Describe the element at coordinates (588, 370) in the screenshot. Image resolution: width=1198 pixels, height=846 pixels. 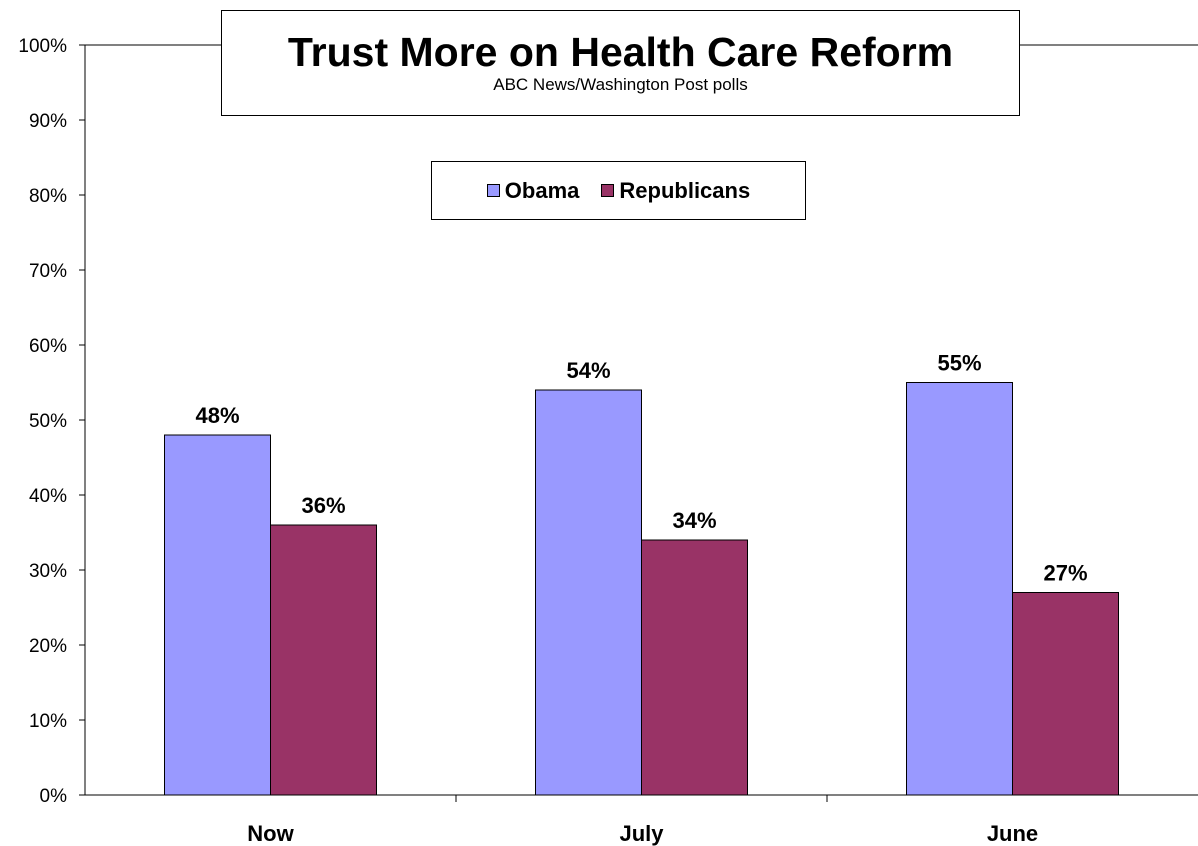
I see `data-label-obama-july: 54%` at that location.